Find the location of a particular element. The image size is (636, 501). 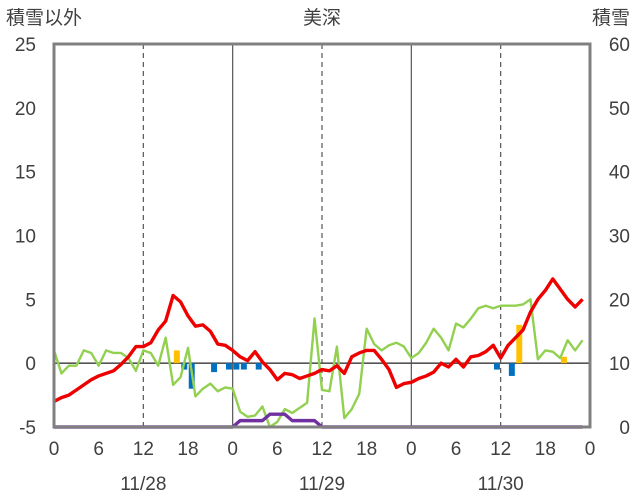

left-tick-label-3: 10 is located at coordinates (25, 237).